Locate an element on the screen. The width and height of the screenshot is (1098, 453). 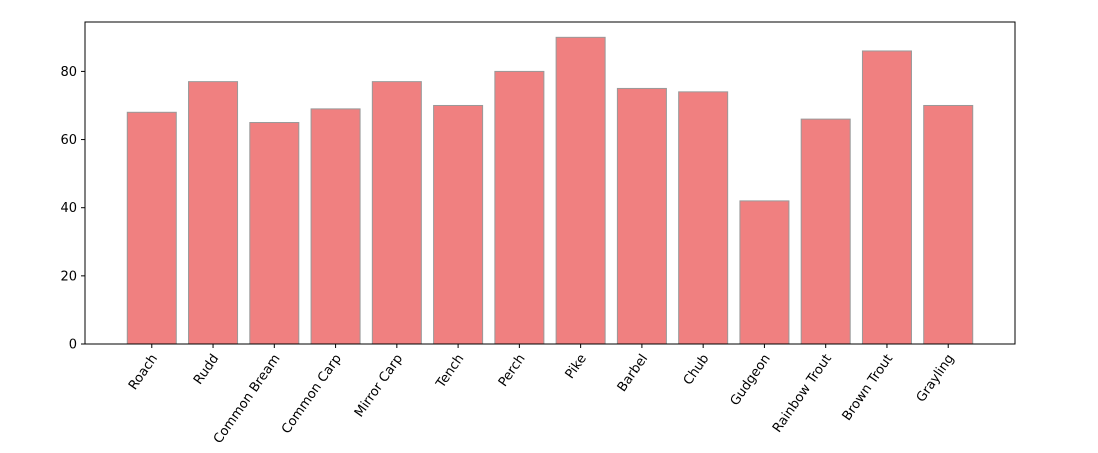
y-tick-label: 80 is located at coordinates (68, 72).